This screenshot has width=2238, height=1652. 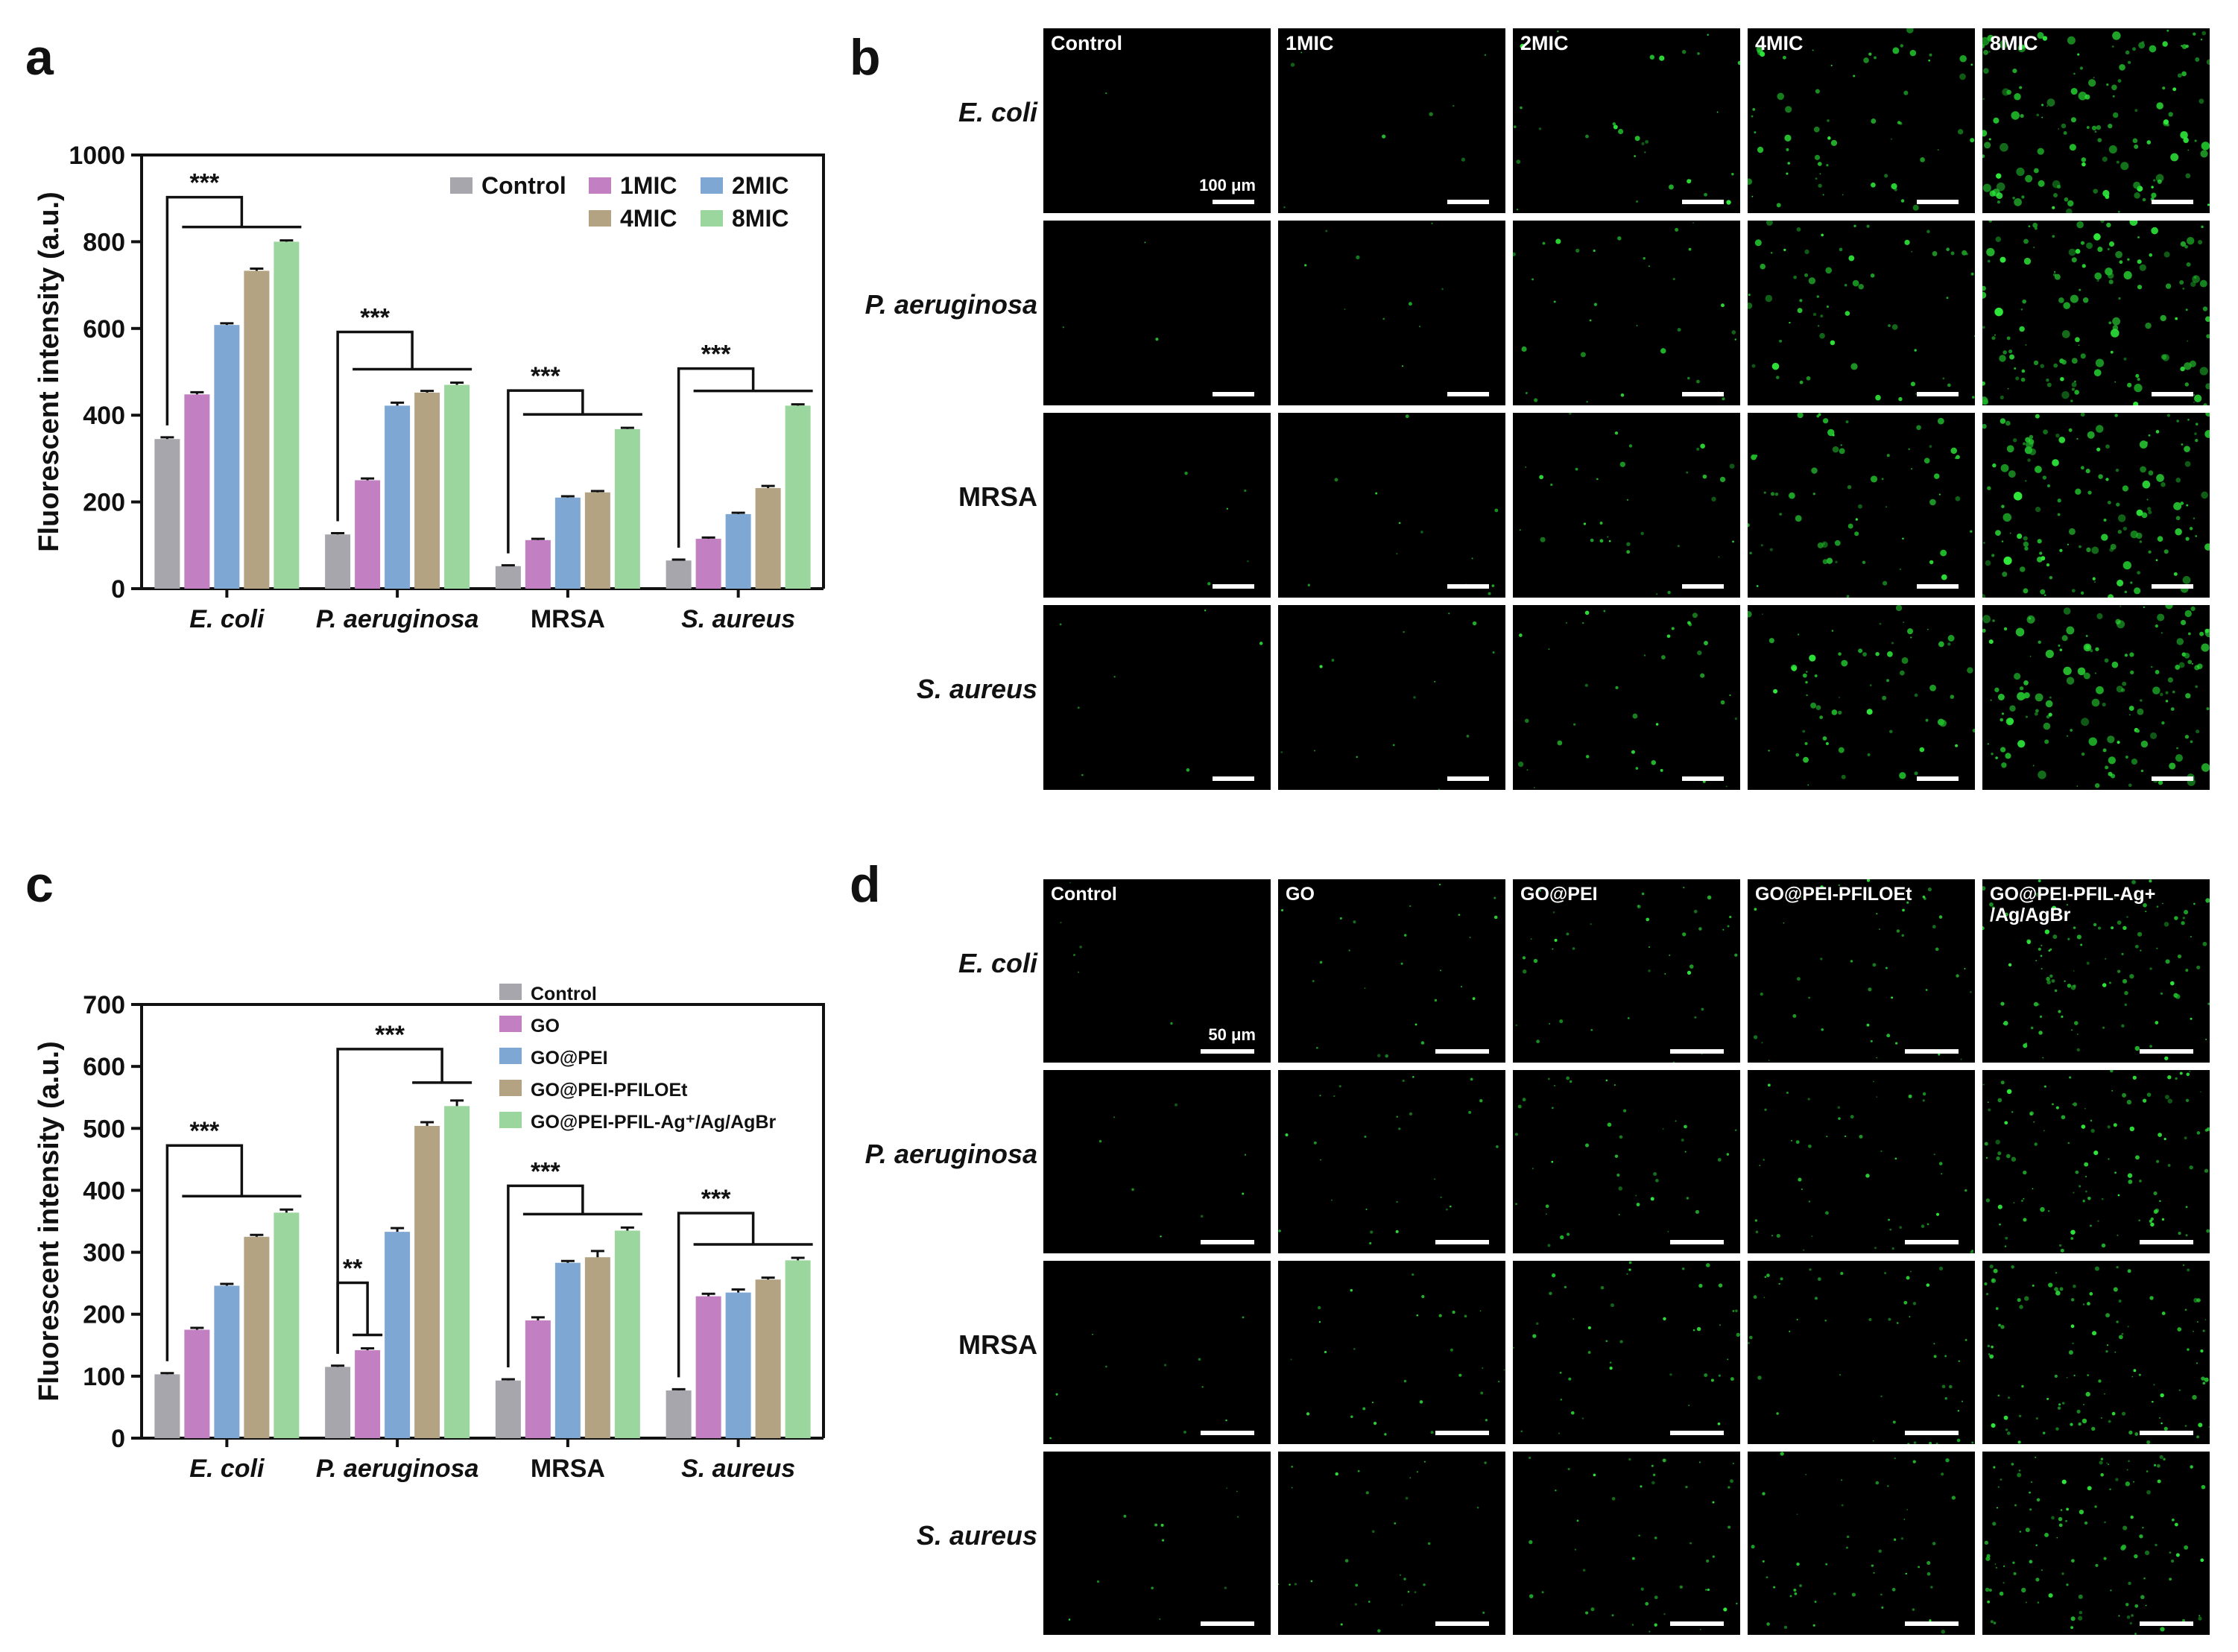 What do you see at coordinates (508, 1409) in the screenshot?
I see `chart-c-bar` at bounding box center [508, 1409].